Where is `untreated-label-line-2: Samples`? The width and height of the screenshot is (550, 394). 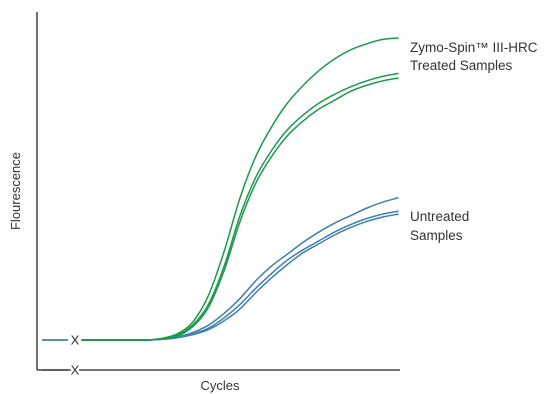
untreated-label-line-2: Samples is located at coordinates (436, 235).